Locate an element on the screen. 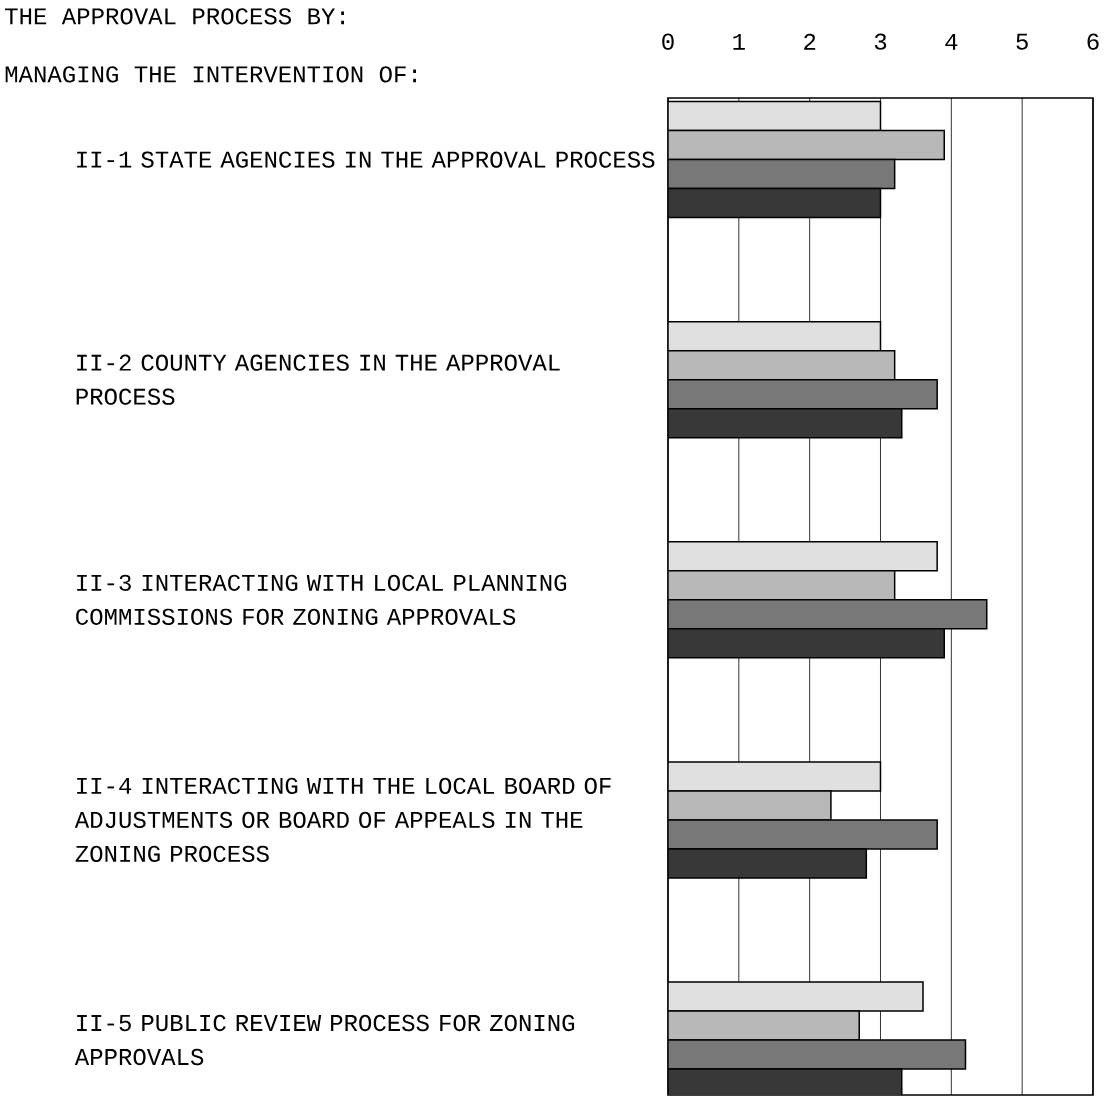 The height and width of the screenshot is (1102, 1104). x-tick-label: 0 is located at coordinates (668, 41).